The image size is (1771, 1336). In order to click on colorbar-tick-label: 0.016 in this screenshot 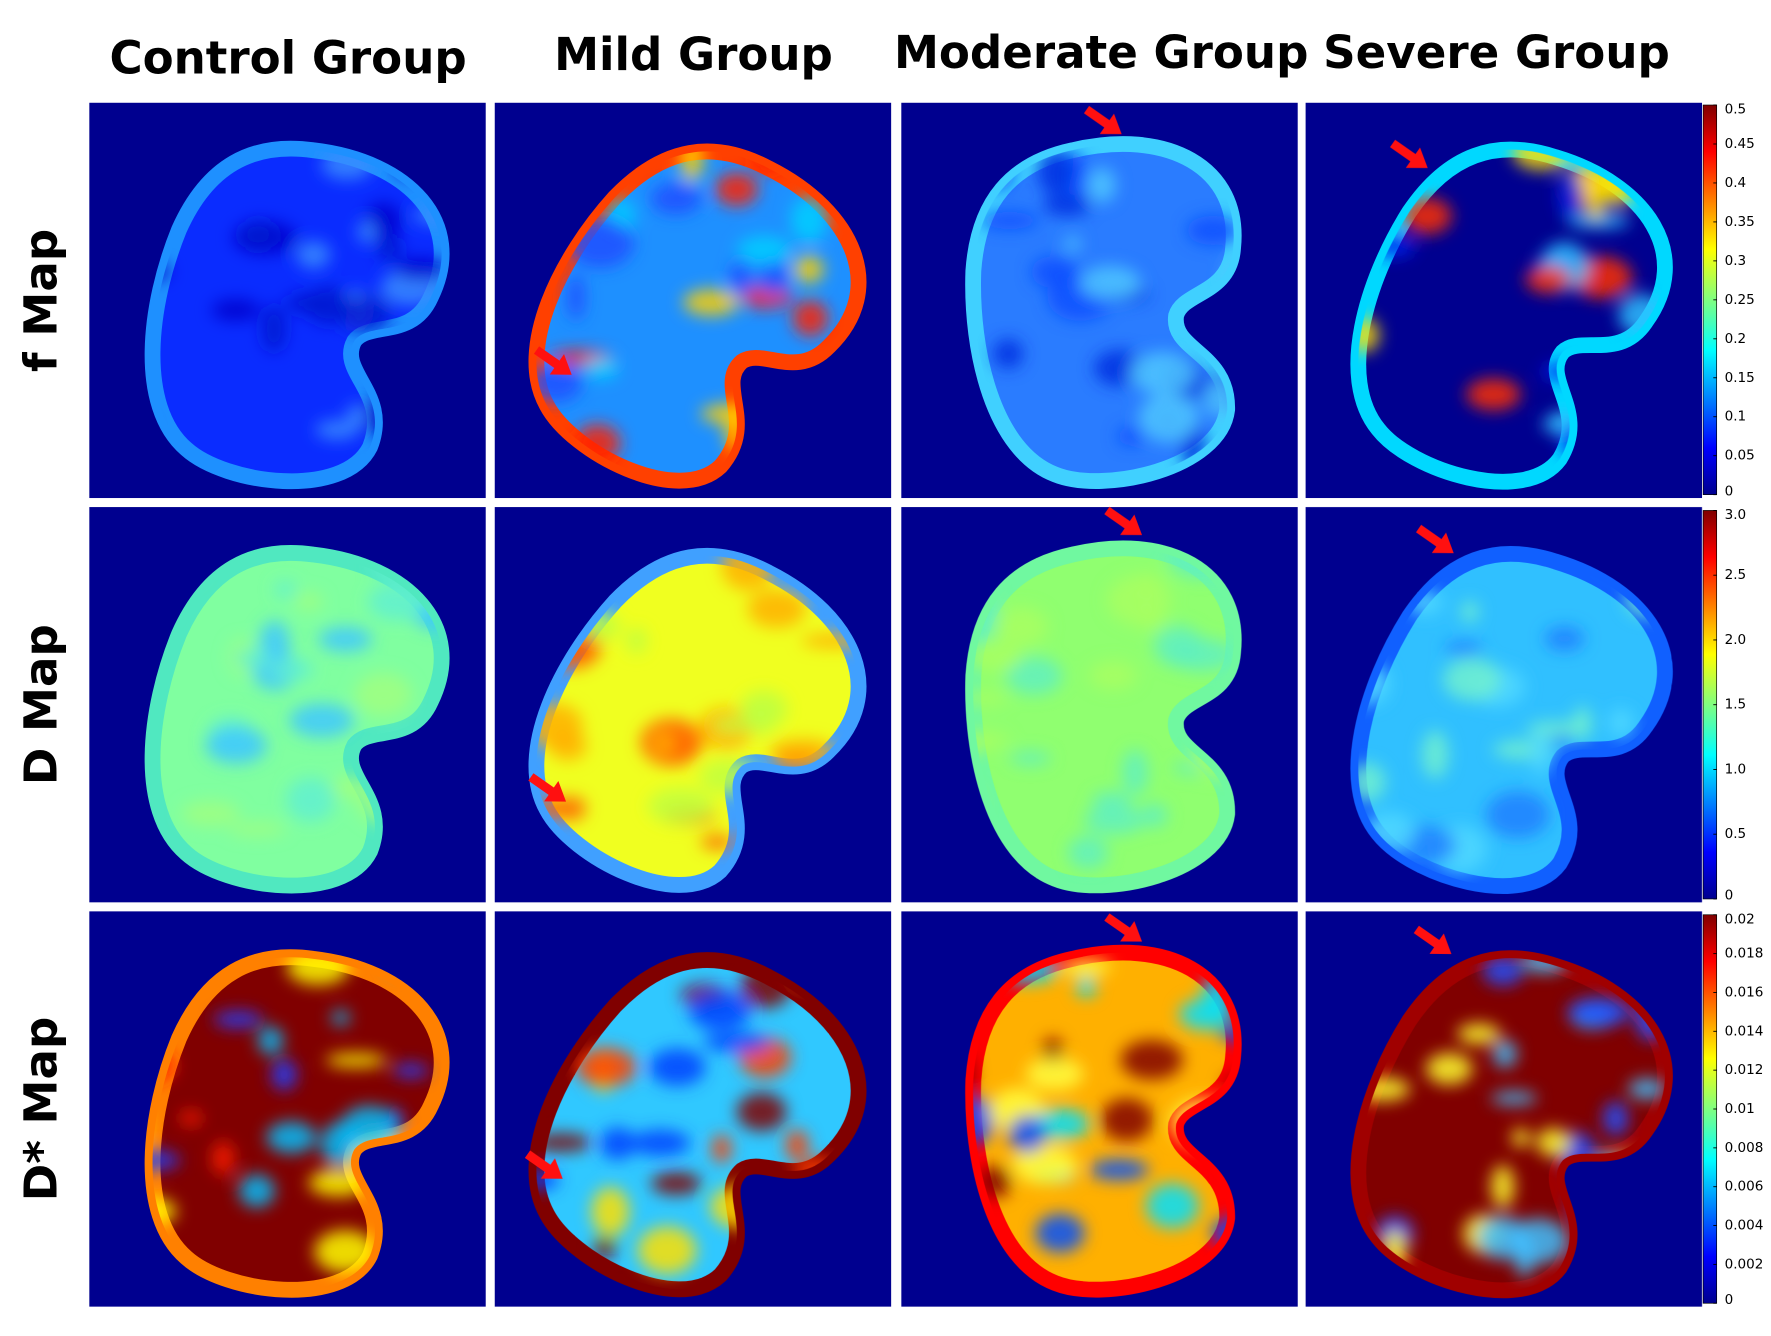, I will do `click(1744, 992)`.